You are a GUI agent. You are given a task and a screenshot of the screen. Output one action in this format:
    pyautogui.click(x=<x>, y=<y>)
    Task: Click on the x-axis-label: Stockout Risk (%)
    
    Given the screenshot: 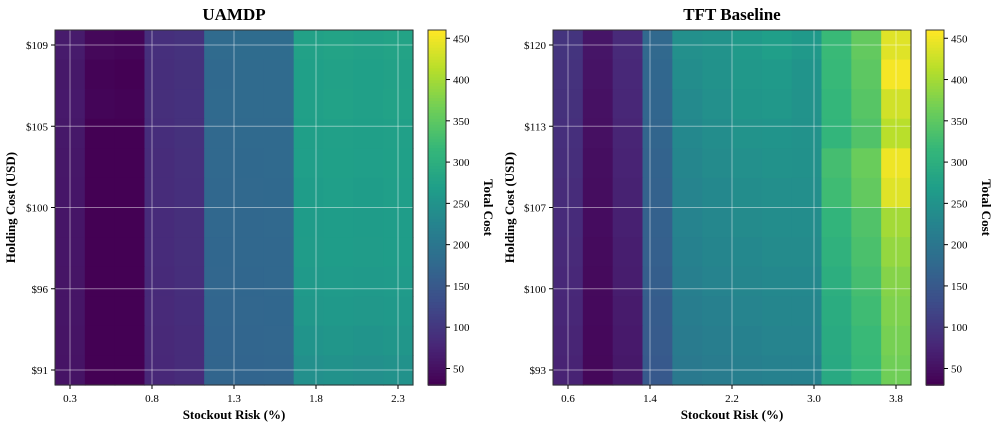 What is the action you would take?
    pyautogui.click(x=234, y=414)
    